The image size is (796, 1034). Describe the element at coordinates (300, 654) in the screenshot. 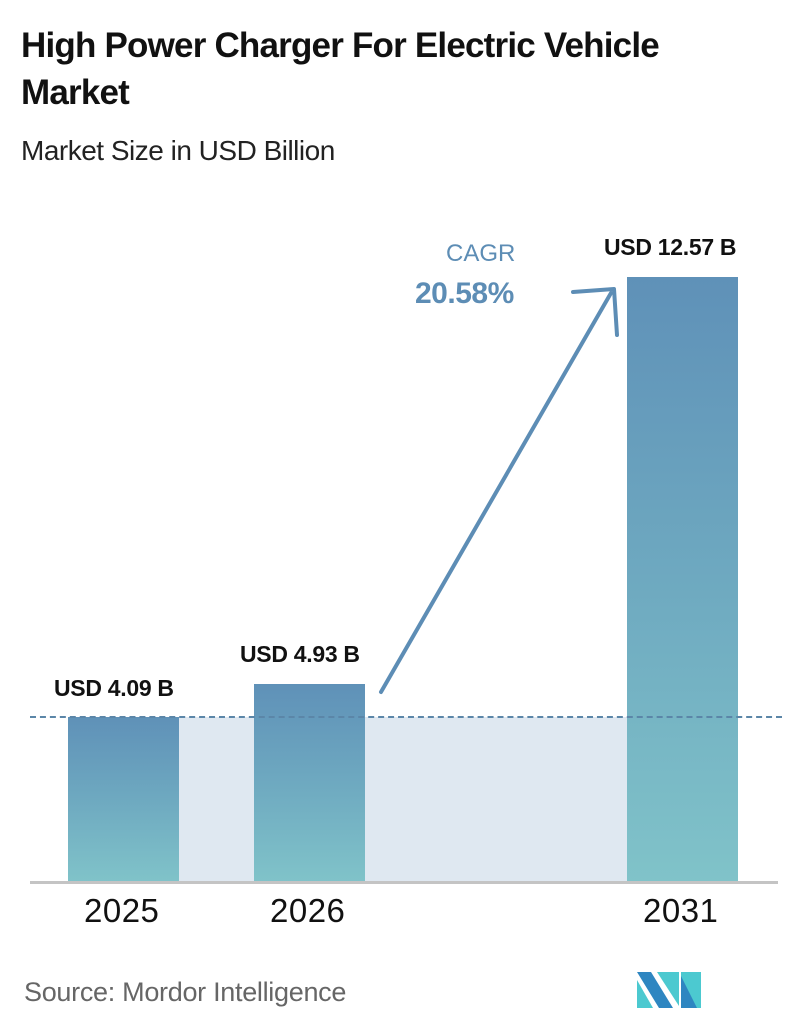

I see `value-label-2026: USD 4.93 B` at that location.